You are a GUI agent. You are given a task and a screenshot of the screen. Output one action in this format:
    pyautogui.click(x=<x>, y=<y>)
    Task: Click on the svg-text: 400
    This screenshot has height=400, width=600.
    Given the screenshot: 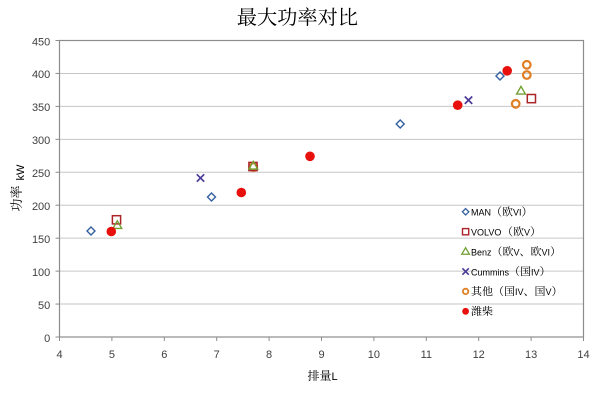 What is the action you would take?
    pyautogui.click(x=41, y=75)
    